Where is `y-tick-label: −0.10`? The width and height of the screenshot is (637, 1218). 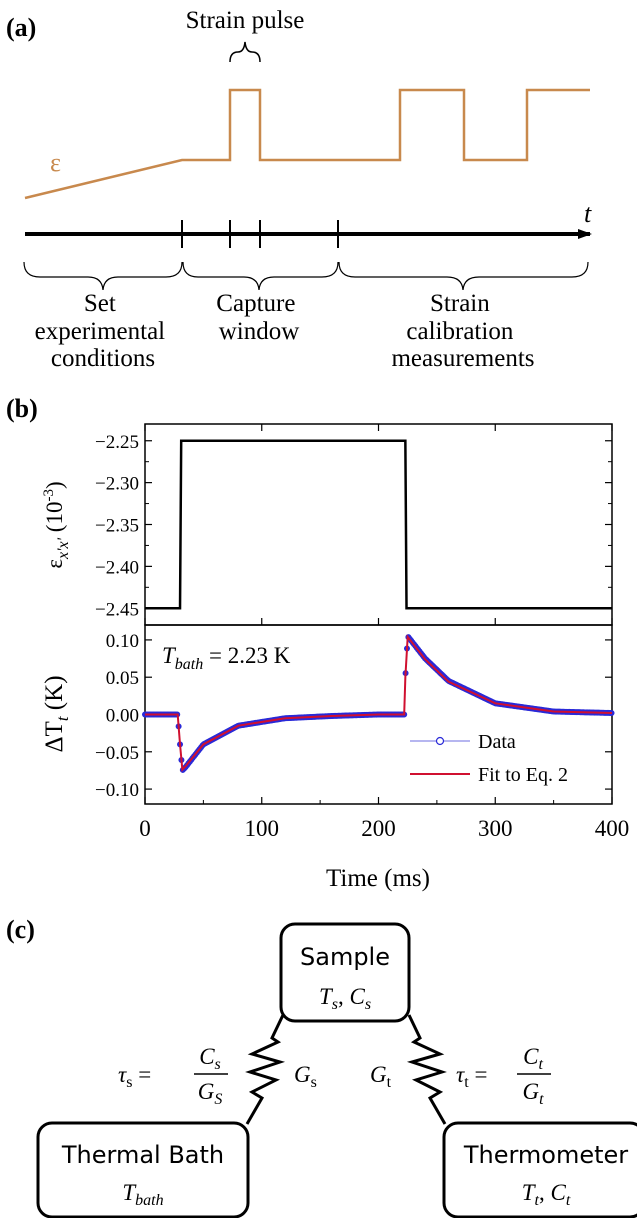
y-tick-label: −0.10 is located at coordinates (117, 790).